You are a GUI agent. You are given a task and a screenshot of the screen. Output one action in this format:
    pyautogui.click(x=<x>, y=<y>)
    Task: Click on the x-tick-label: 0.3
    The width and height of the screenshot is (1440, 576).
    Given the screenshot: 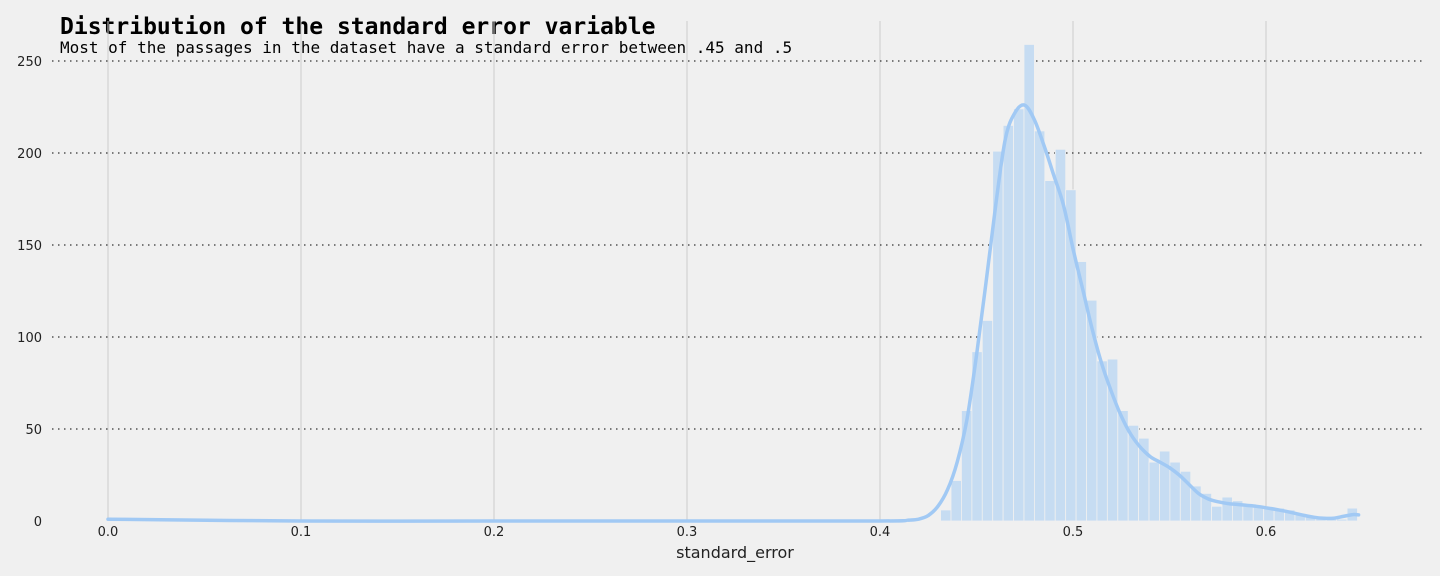 What is the action you would take?
    pyautogui.click(x=687, y=532)
    